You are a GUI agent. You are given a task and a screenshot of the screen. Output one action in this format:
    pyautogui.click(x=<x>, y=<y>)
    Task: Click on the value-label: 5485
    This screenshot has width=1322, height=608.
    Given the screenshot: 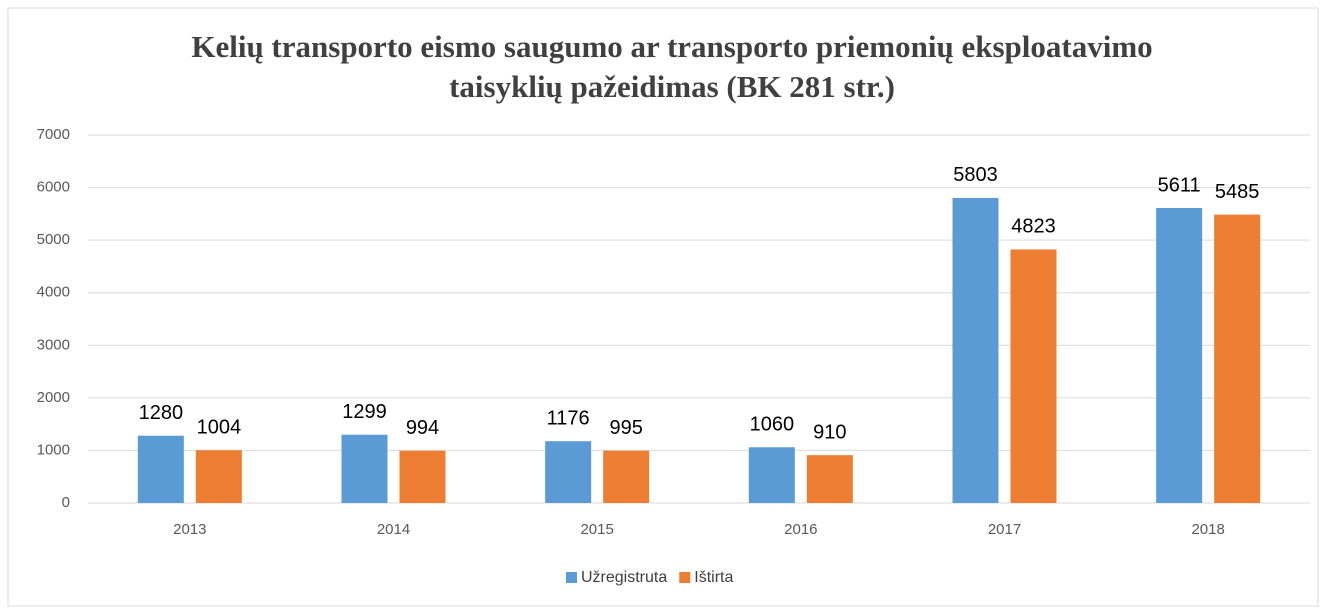 What is the action you would take?
    pyautogui.click(x=1237, y=192)
    